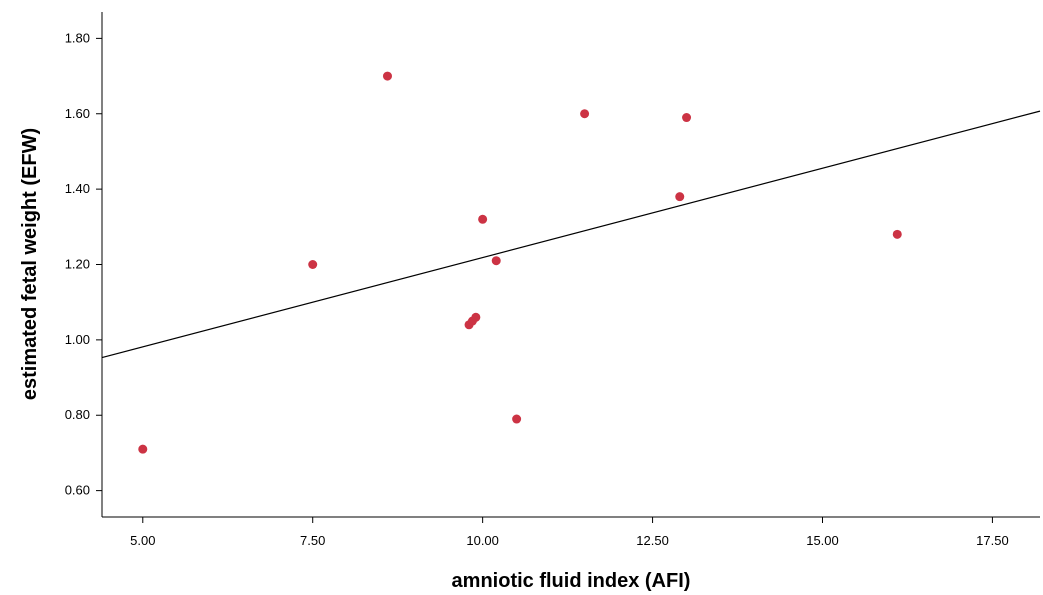 The width and height of the screenshot is (1043, 595). I want to click on y-tick-label: 1.00, so click(77, 339).